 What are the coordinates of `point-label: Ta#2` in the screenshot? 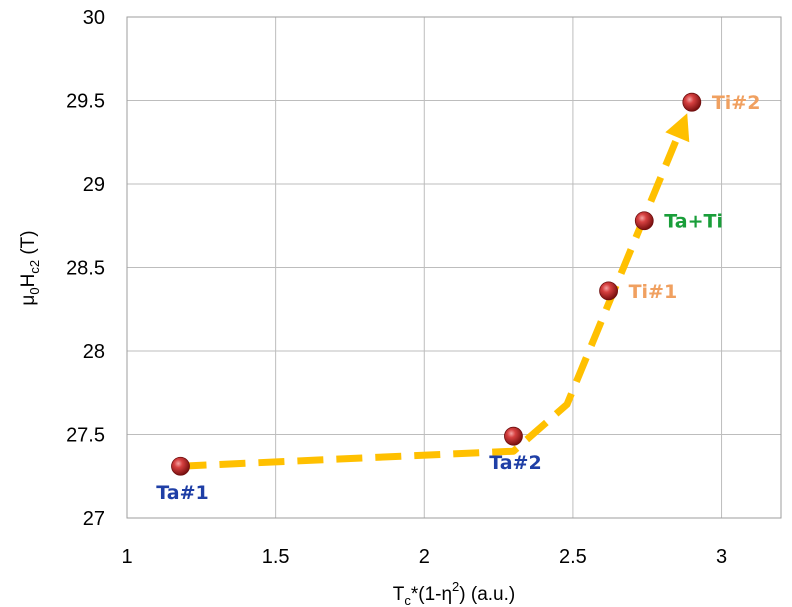 It's located at (515, 463).